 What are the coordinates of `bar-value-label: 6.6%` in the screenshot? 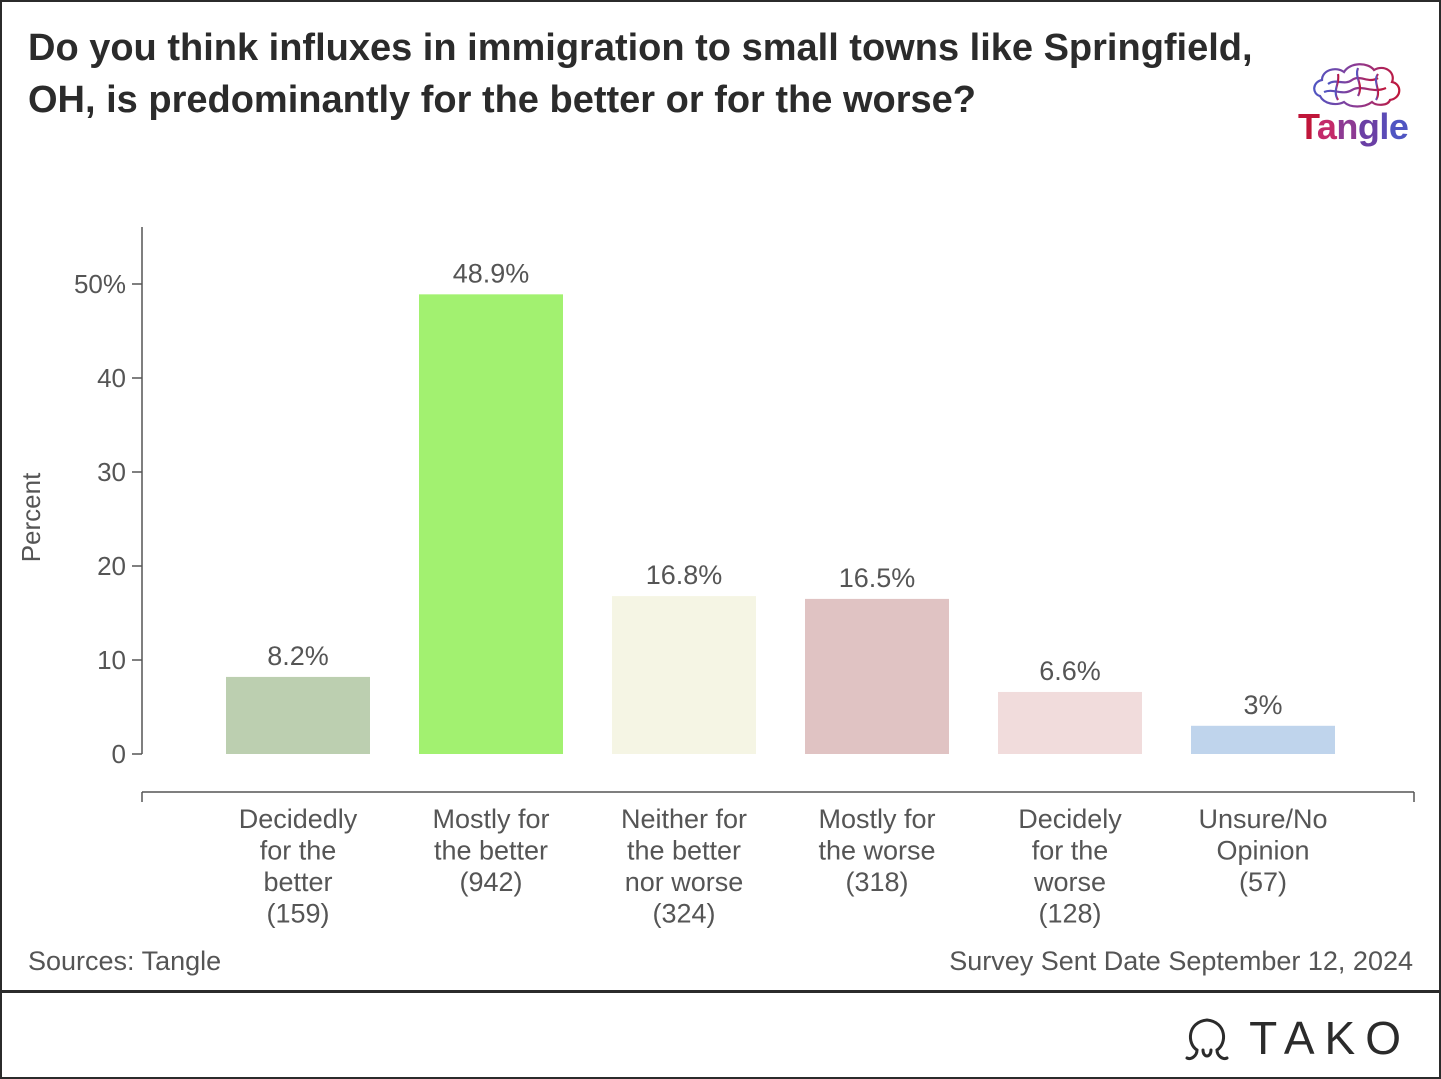 It's located at (1070, 671).